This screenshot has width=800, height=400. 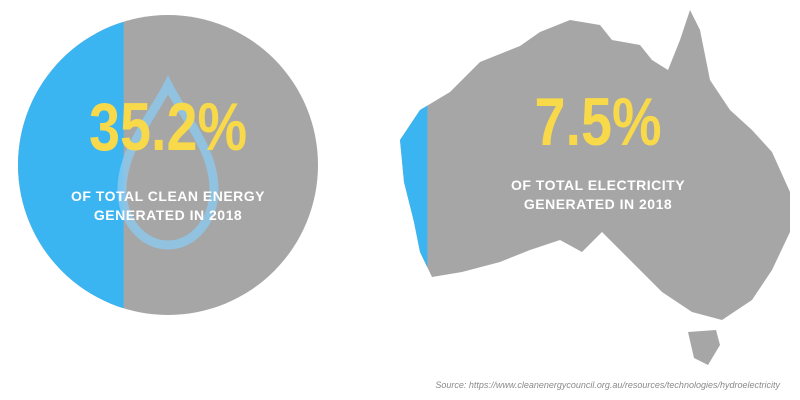 I want to click on fill-group, so click(x=414, y=187).